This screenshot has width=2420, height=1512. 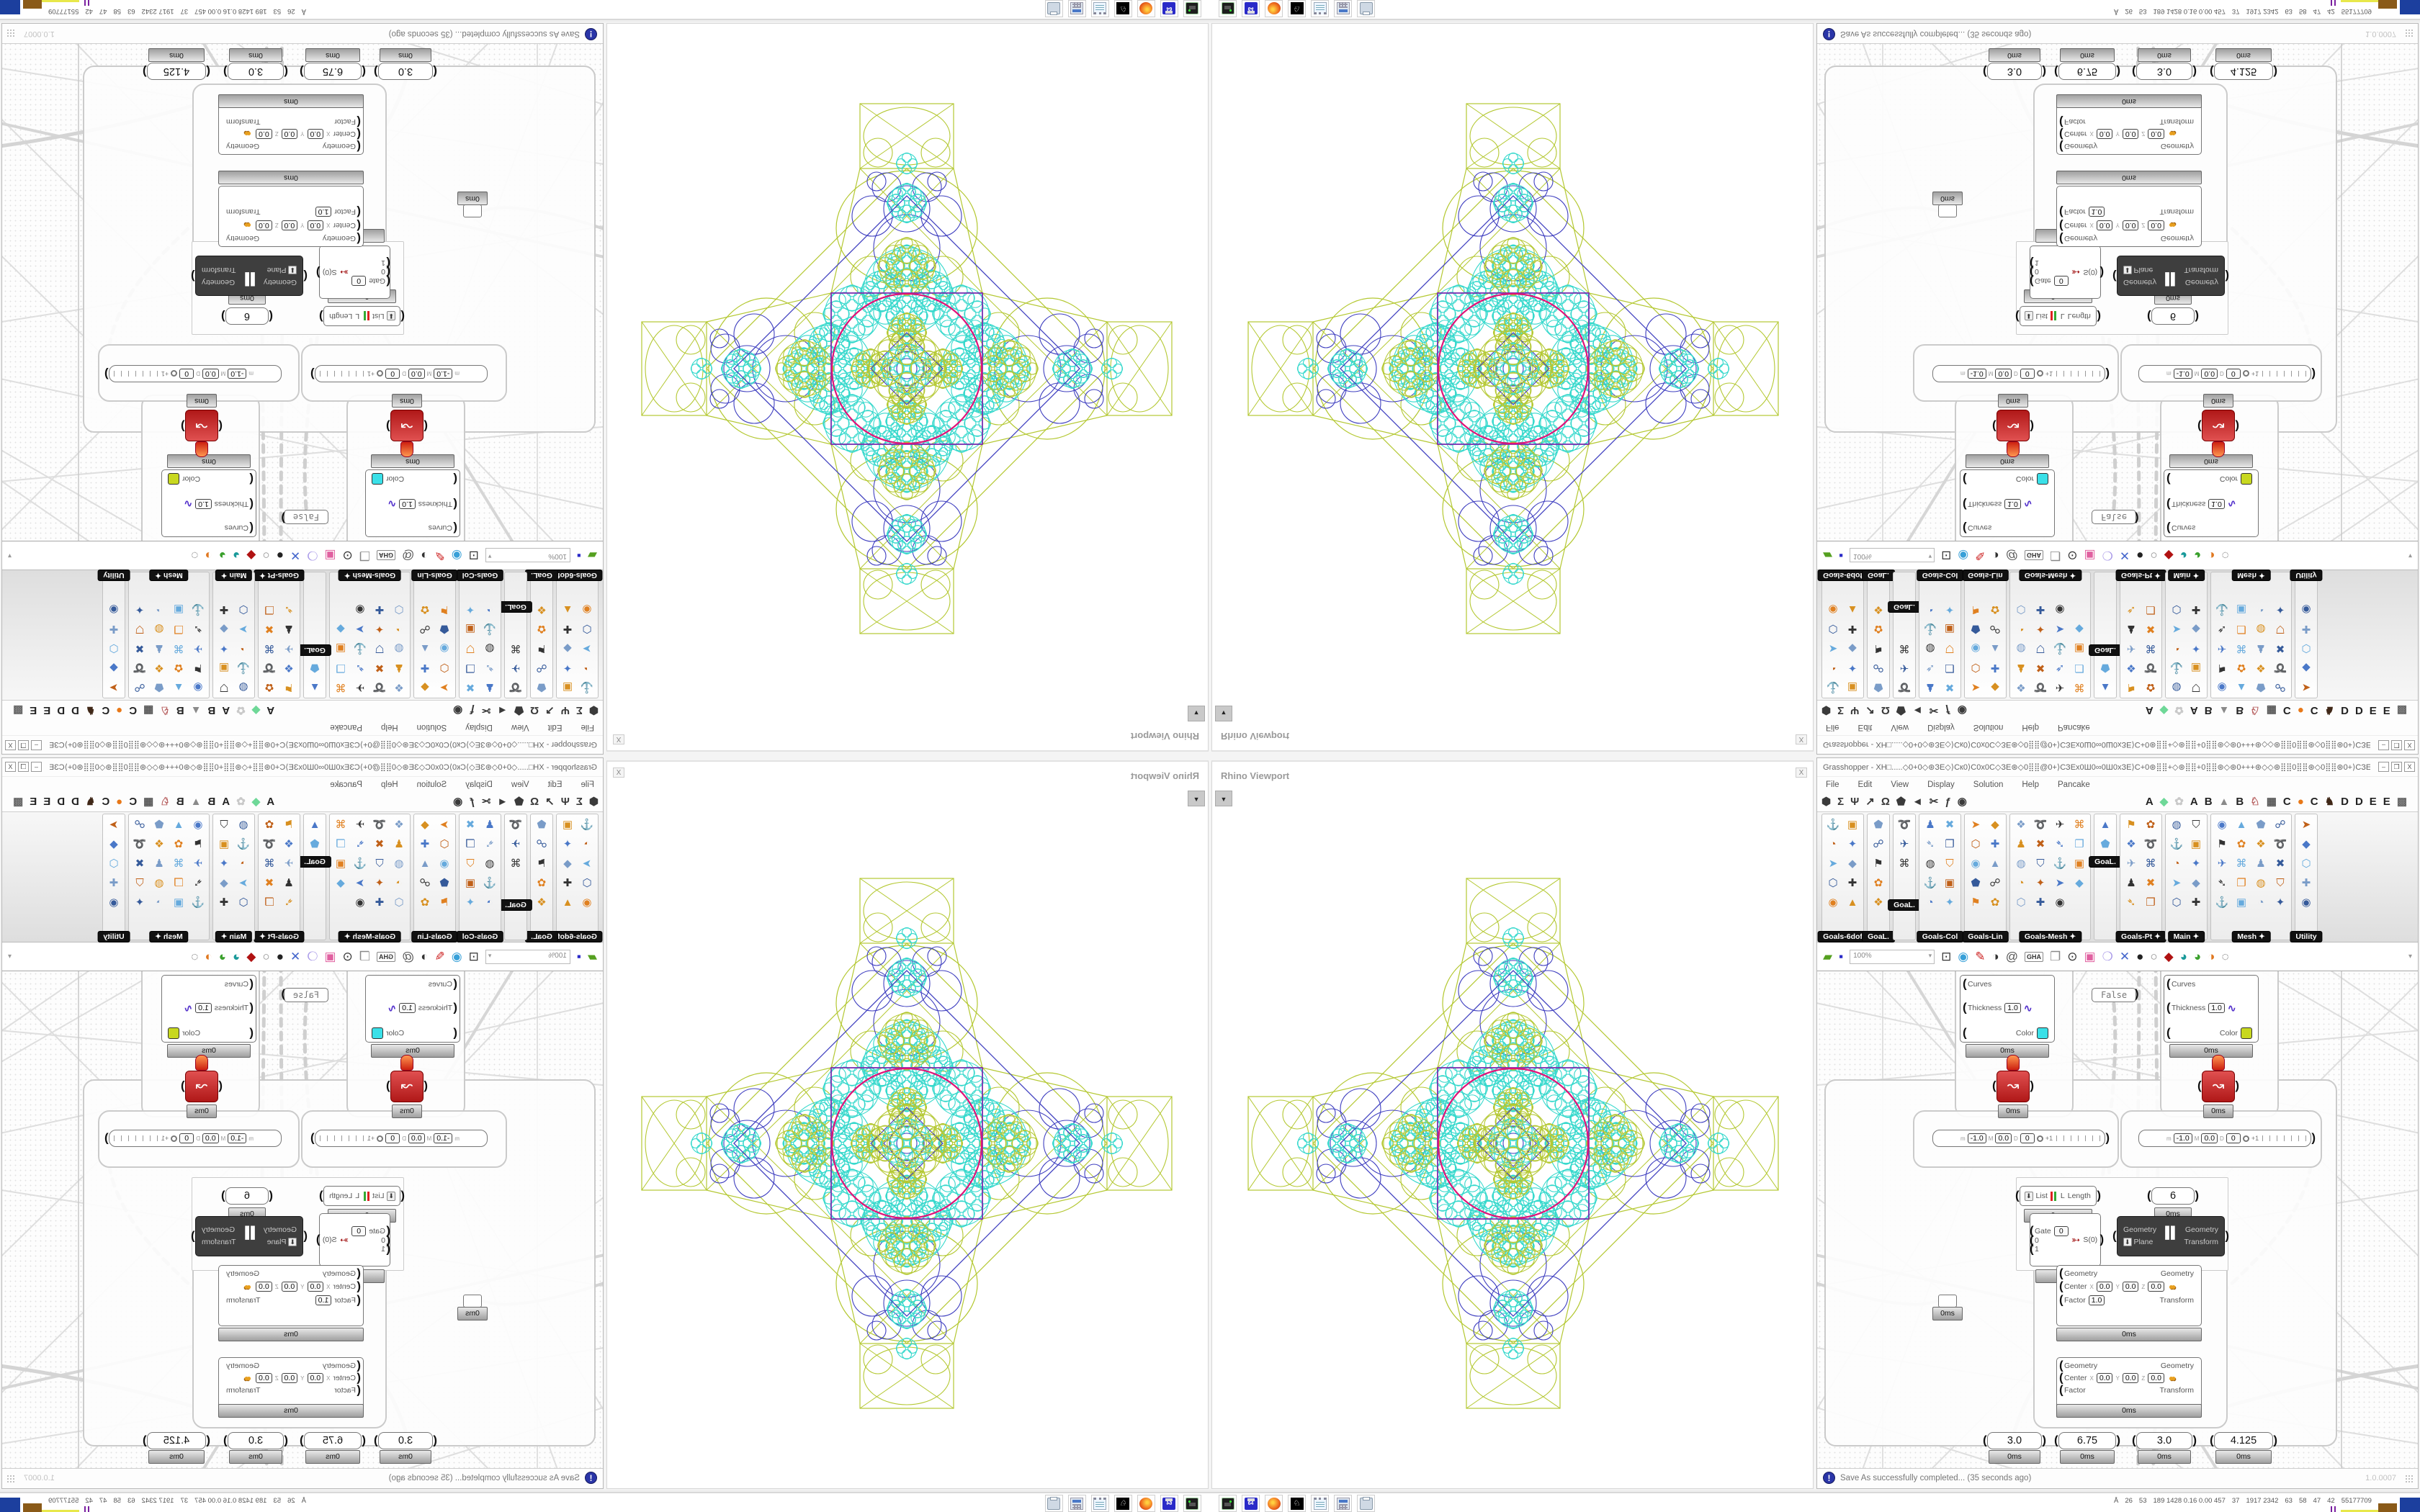 I want to click on printer-icon, so click(x=1366, y=8).